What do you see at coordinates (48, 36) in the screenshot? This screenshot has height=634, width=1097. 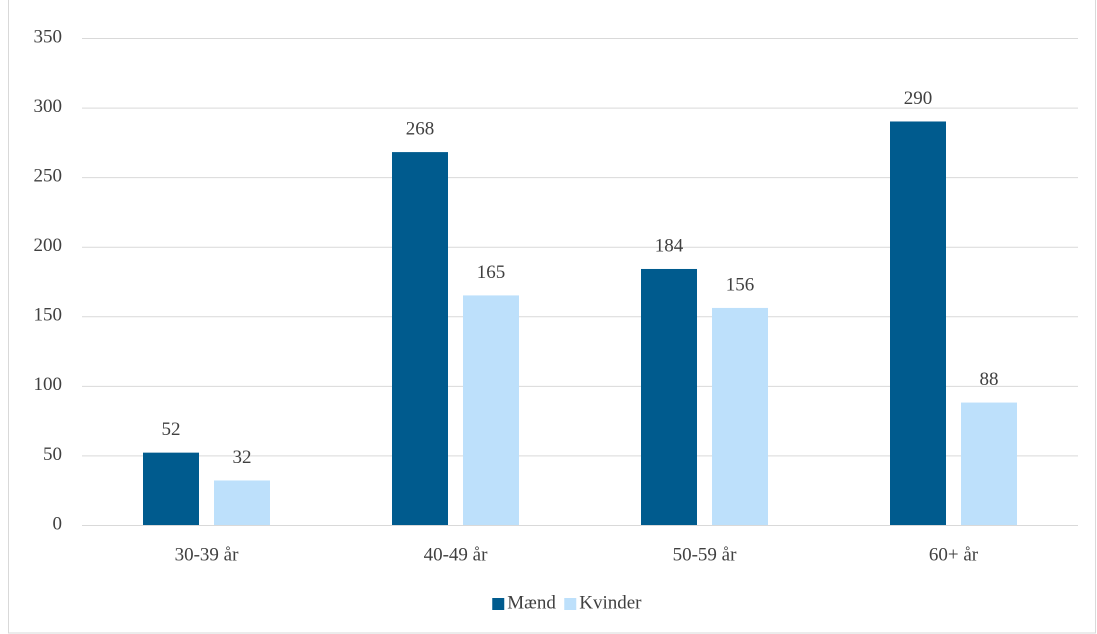 I see `y-tick-label: 350` at bounding box center [48, 36].